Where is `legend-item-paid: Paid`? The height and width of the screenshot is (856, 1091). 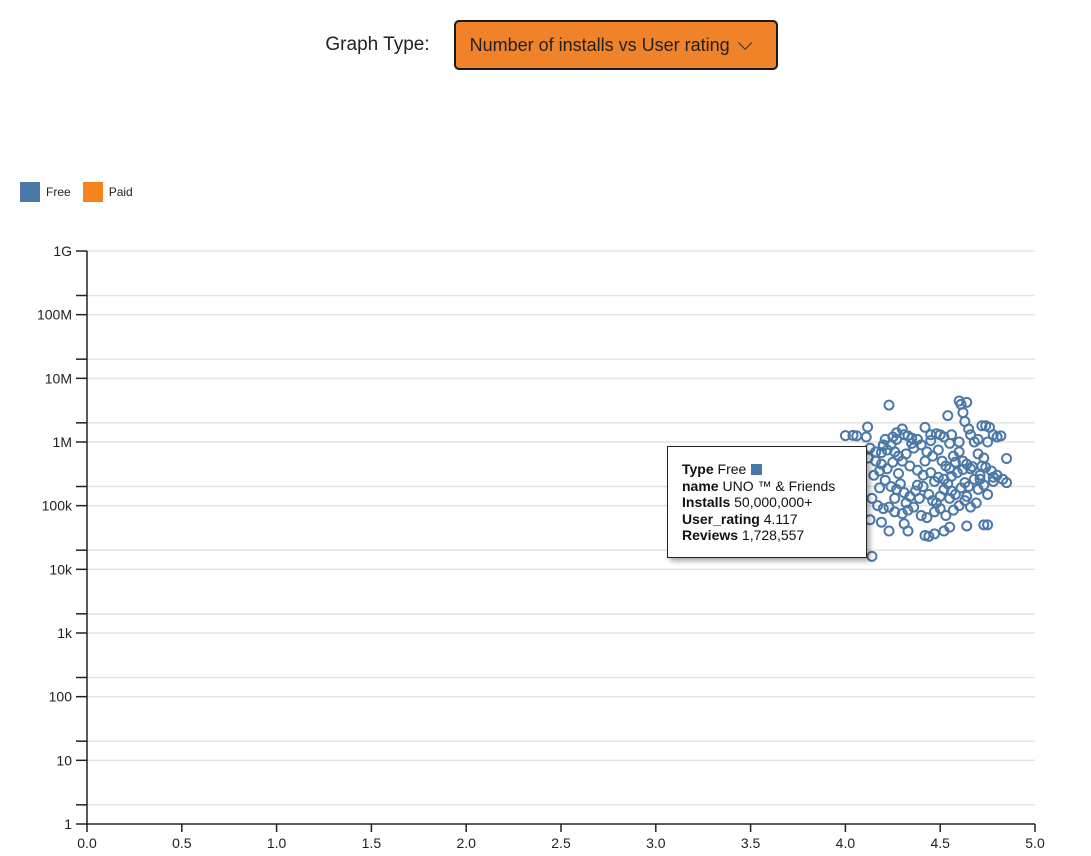
legend-item-paid: Paid is located at coordinates (107, 192).